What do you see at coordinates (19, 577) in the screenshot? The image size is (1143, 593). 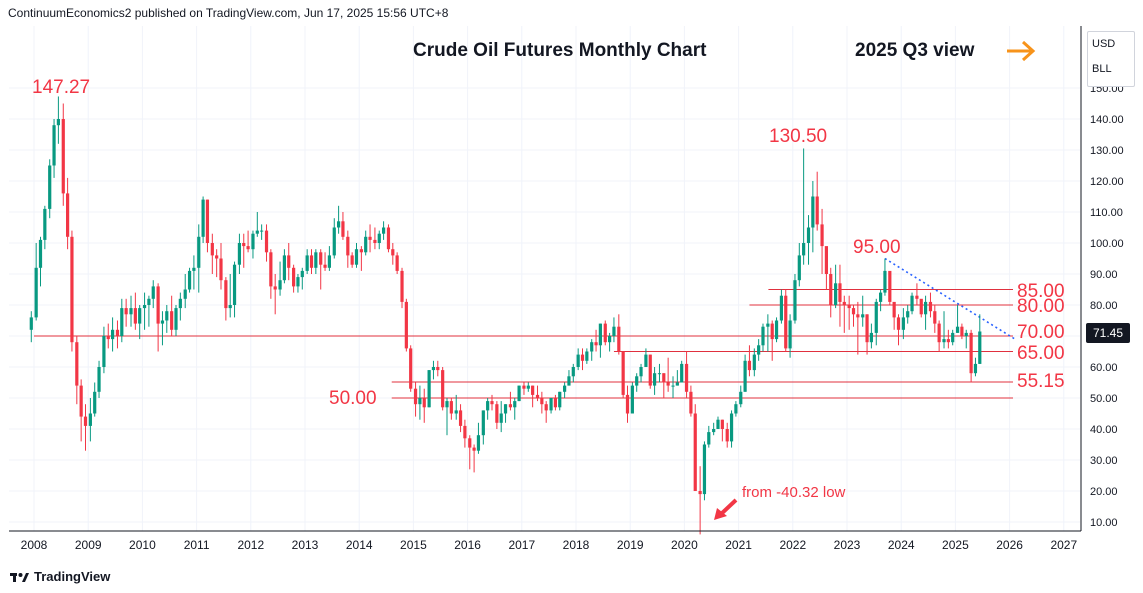 I see `tradingview-logo-icon` at bounding box center [19, 577].